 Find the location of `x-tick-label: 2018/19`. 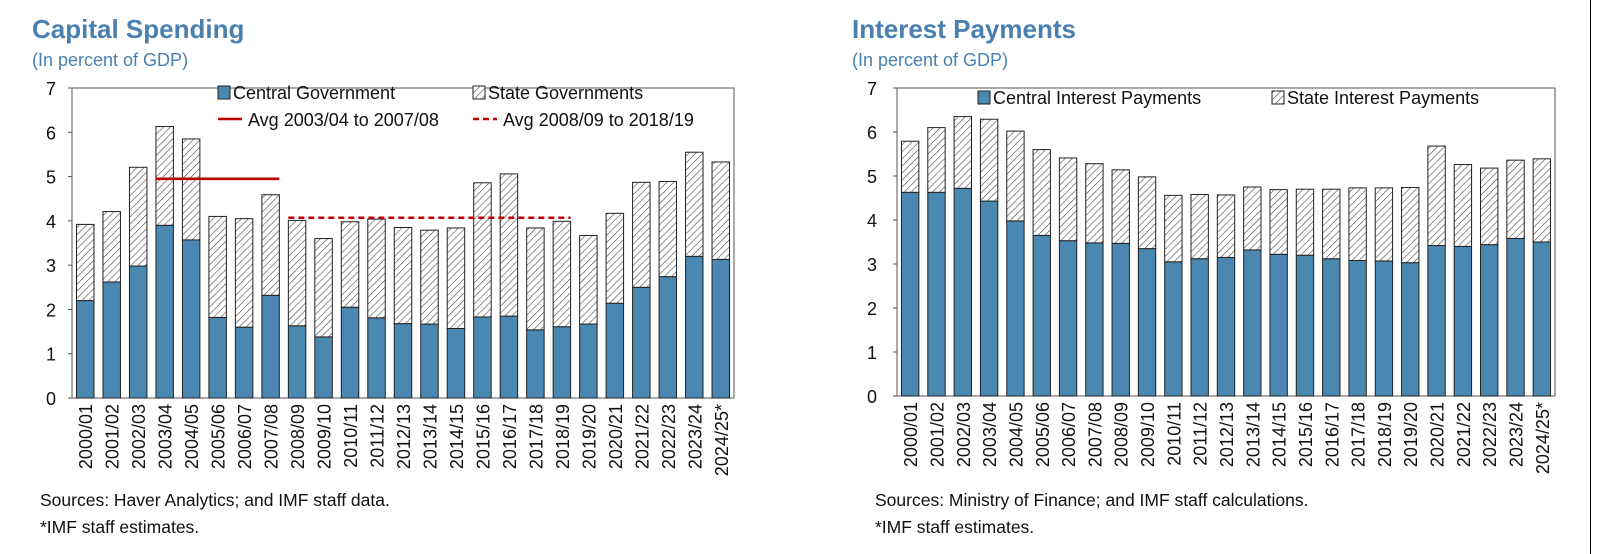

x-tick-label: 2018/19 is located at coordinates (563, 436).